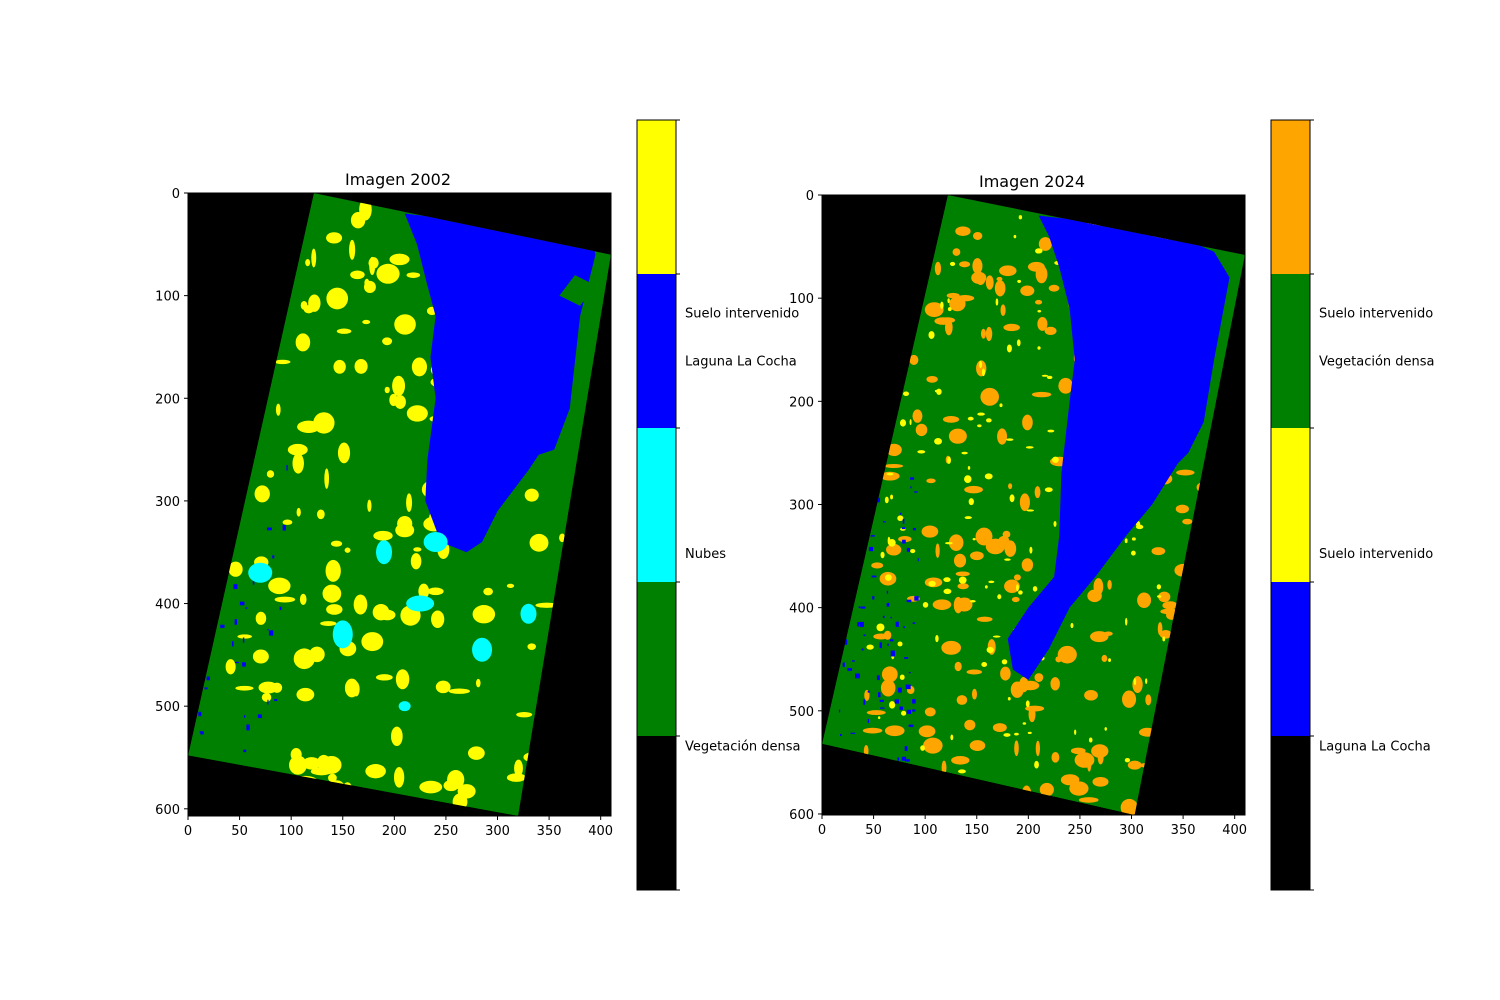 The height and width of the screenshot is (1000, 1500). What do you see at coordinates (176, 194) in the screenshot?
I see `y-tick-label: 0` at bounding box center [176, 194].